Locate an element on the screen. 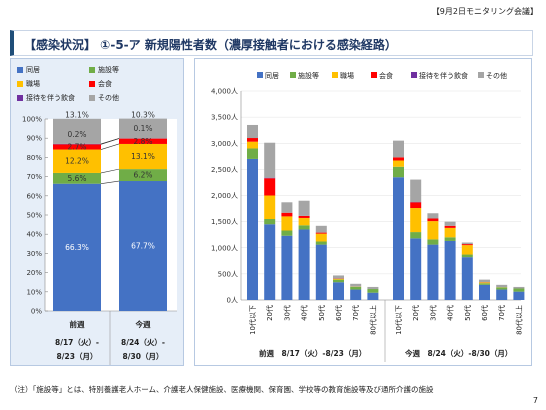  group-label: 前週 8/17（火）-8/23（月） is located at coordinates (312, 353).